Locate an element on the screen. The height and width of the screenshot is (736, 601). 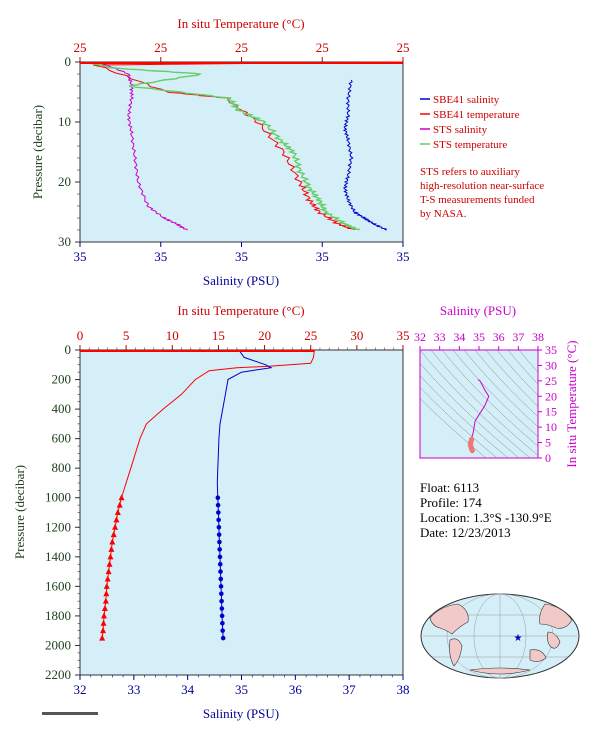
ts-panel-right-tick-label: 35 is located at coordinates (551, 350).